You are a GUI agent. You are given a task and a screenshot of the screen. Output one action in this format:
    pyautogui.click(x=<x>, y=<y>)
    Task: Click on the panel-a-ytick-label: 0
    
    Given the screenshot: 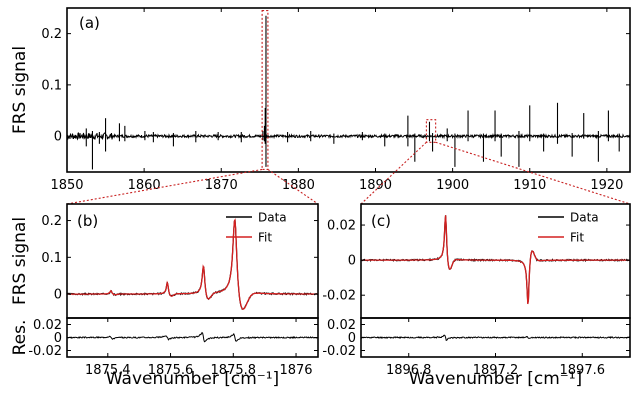 What is the action you would take?
    pyautogui.click(x=58, y=137)
    